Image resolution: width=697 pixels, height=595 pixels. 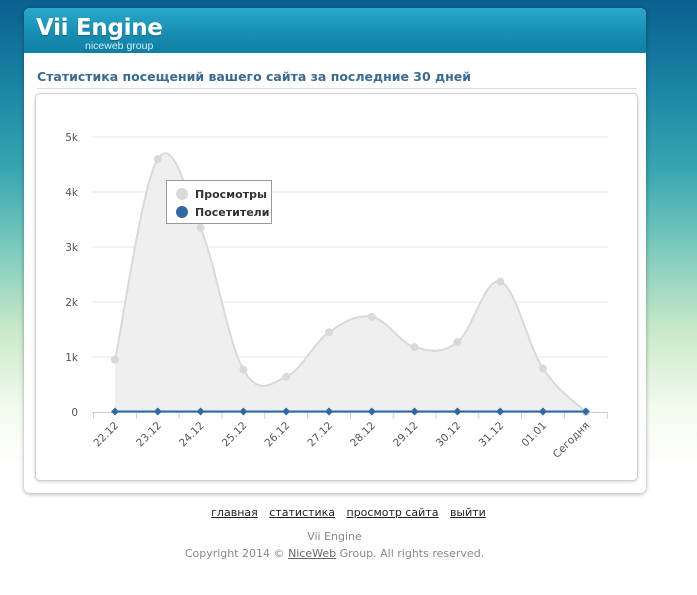 What do you see at coordinates (235, 553) in the screenshot?
I see `copyright-prefix: Copyright 2014 ©` at bounding box center [235, 553].